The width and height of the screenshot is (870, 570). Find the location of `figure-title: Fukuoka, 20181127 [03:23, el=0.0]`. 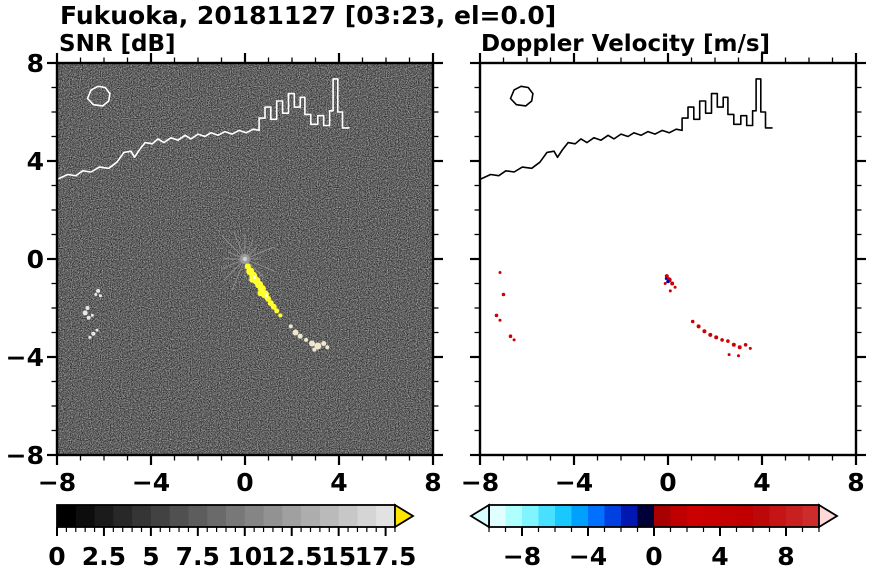

figure-title: Fukuoka, 20181127 [03:23, el=0.0] is located at coordinates (308, 15).